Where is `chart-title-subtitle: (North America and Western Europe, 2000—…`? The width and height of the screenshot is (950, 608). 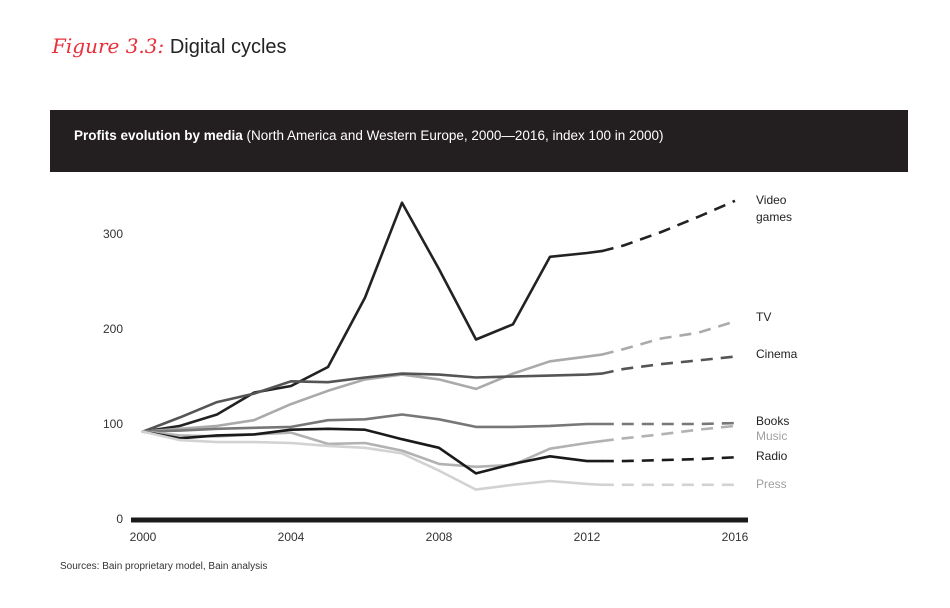 chart-title-subtitle: (North America and Western Europe, 2000—… is located at coordinates (453, 135).